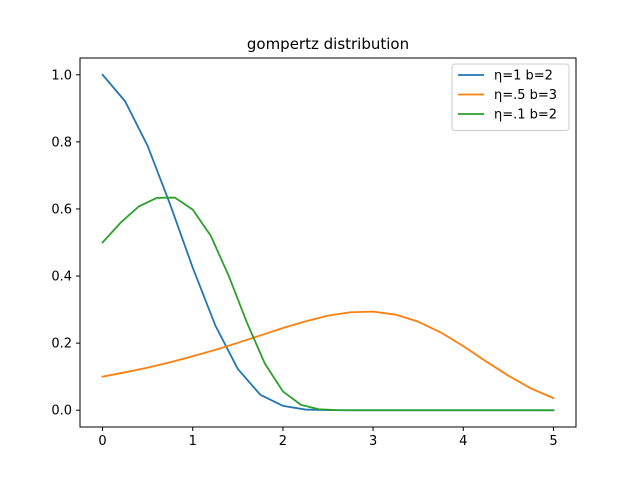 The image size is (640, 480). Describe the element at coordinates (553, 441) in the screenshot. I see `x-tick-label: 5` at that location.